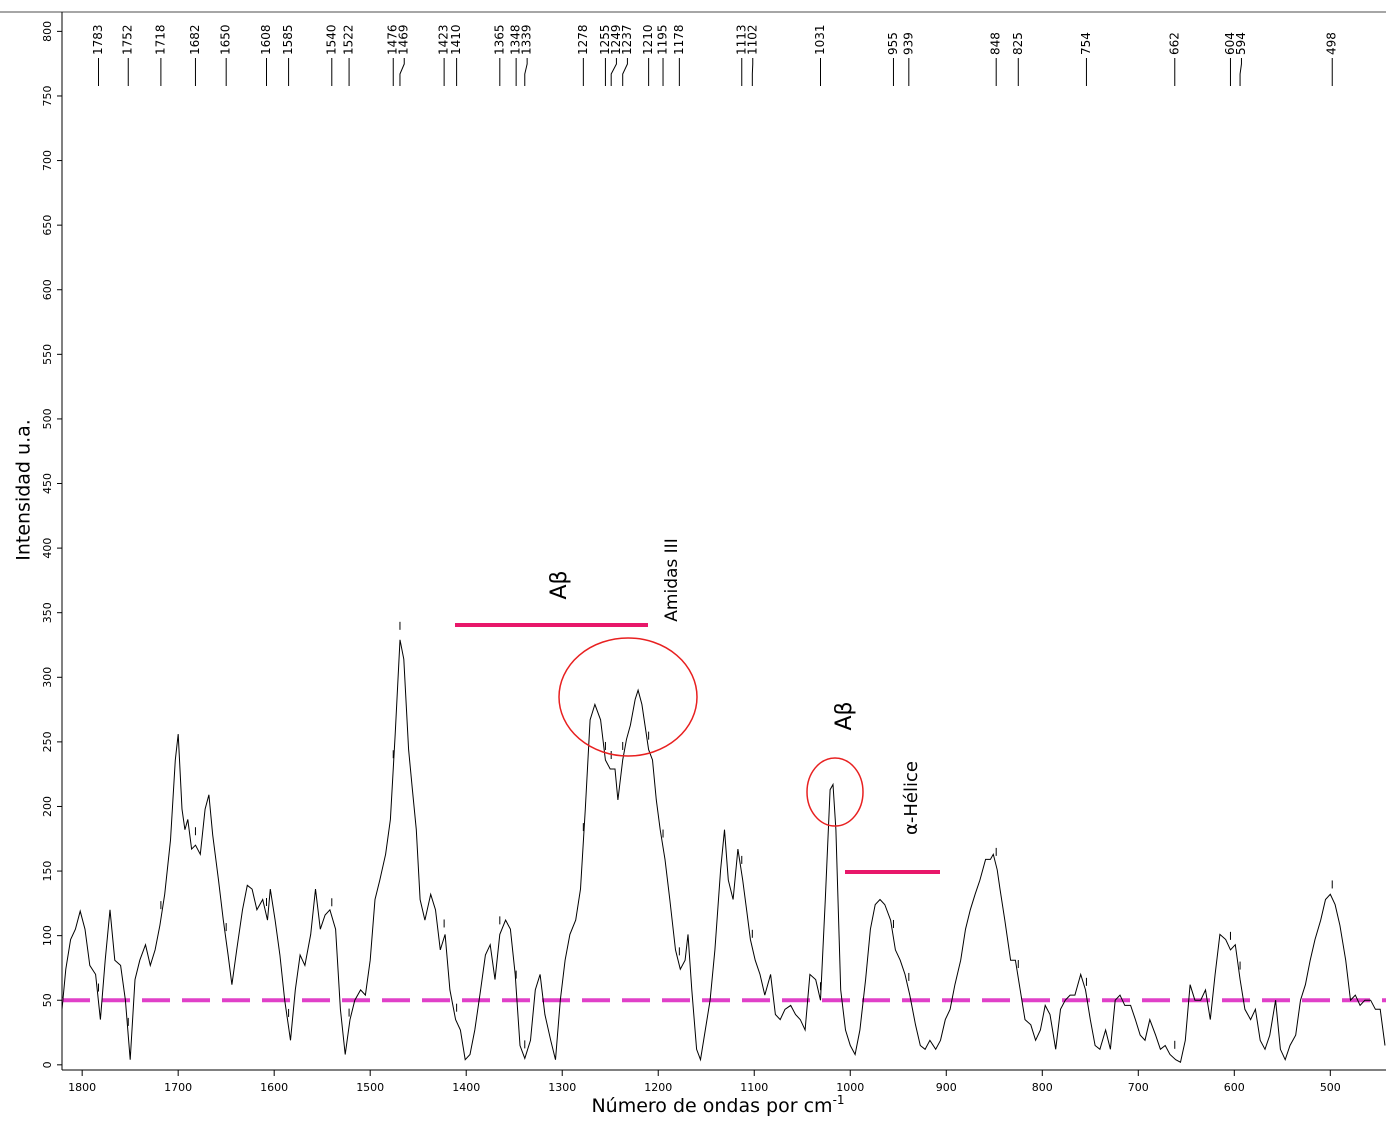 Image resolution: width=1386 pixels, height=1122 pixels. What do you see at coordinates (1330, 1087) in the screenshot?
I see `x-tick-label: 500` at bounding box center [1330, 1087].